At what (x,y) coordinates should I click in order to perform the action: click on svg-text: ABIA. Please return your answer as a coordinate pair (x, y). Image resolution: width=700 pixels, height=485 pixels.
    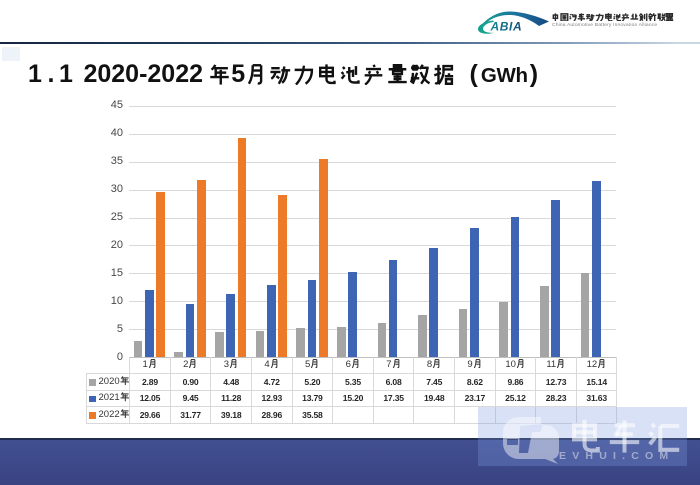
    Looking at the image, I should click on (506, 27).